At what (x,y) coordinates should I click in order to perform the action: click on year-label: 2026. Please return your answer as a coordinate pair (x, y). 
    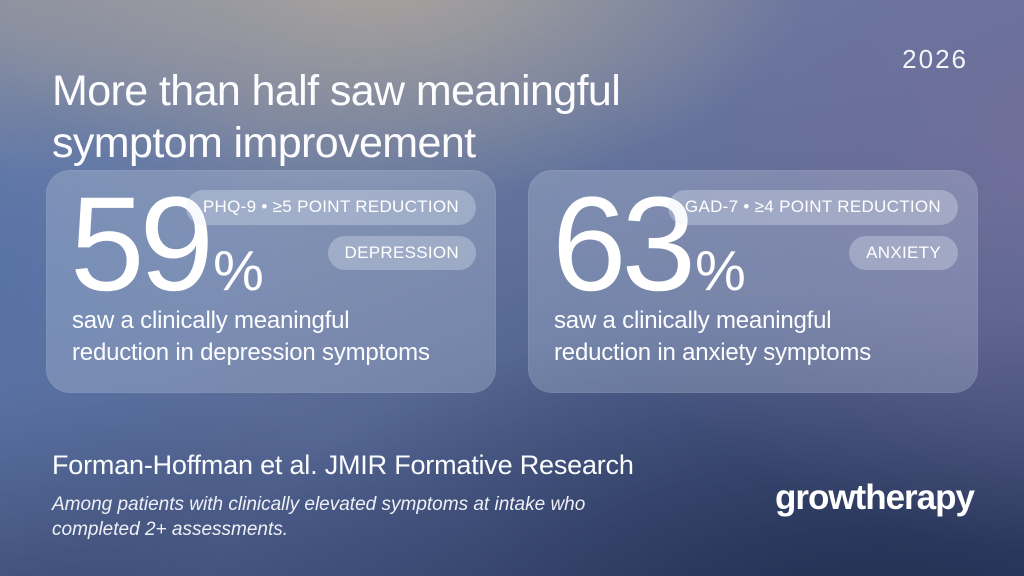
    Looking at the image, I should click on (935, 59).